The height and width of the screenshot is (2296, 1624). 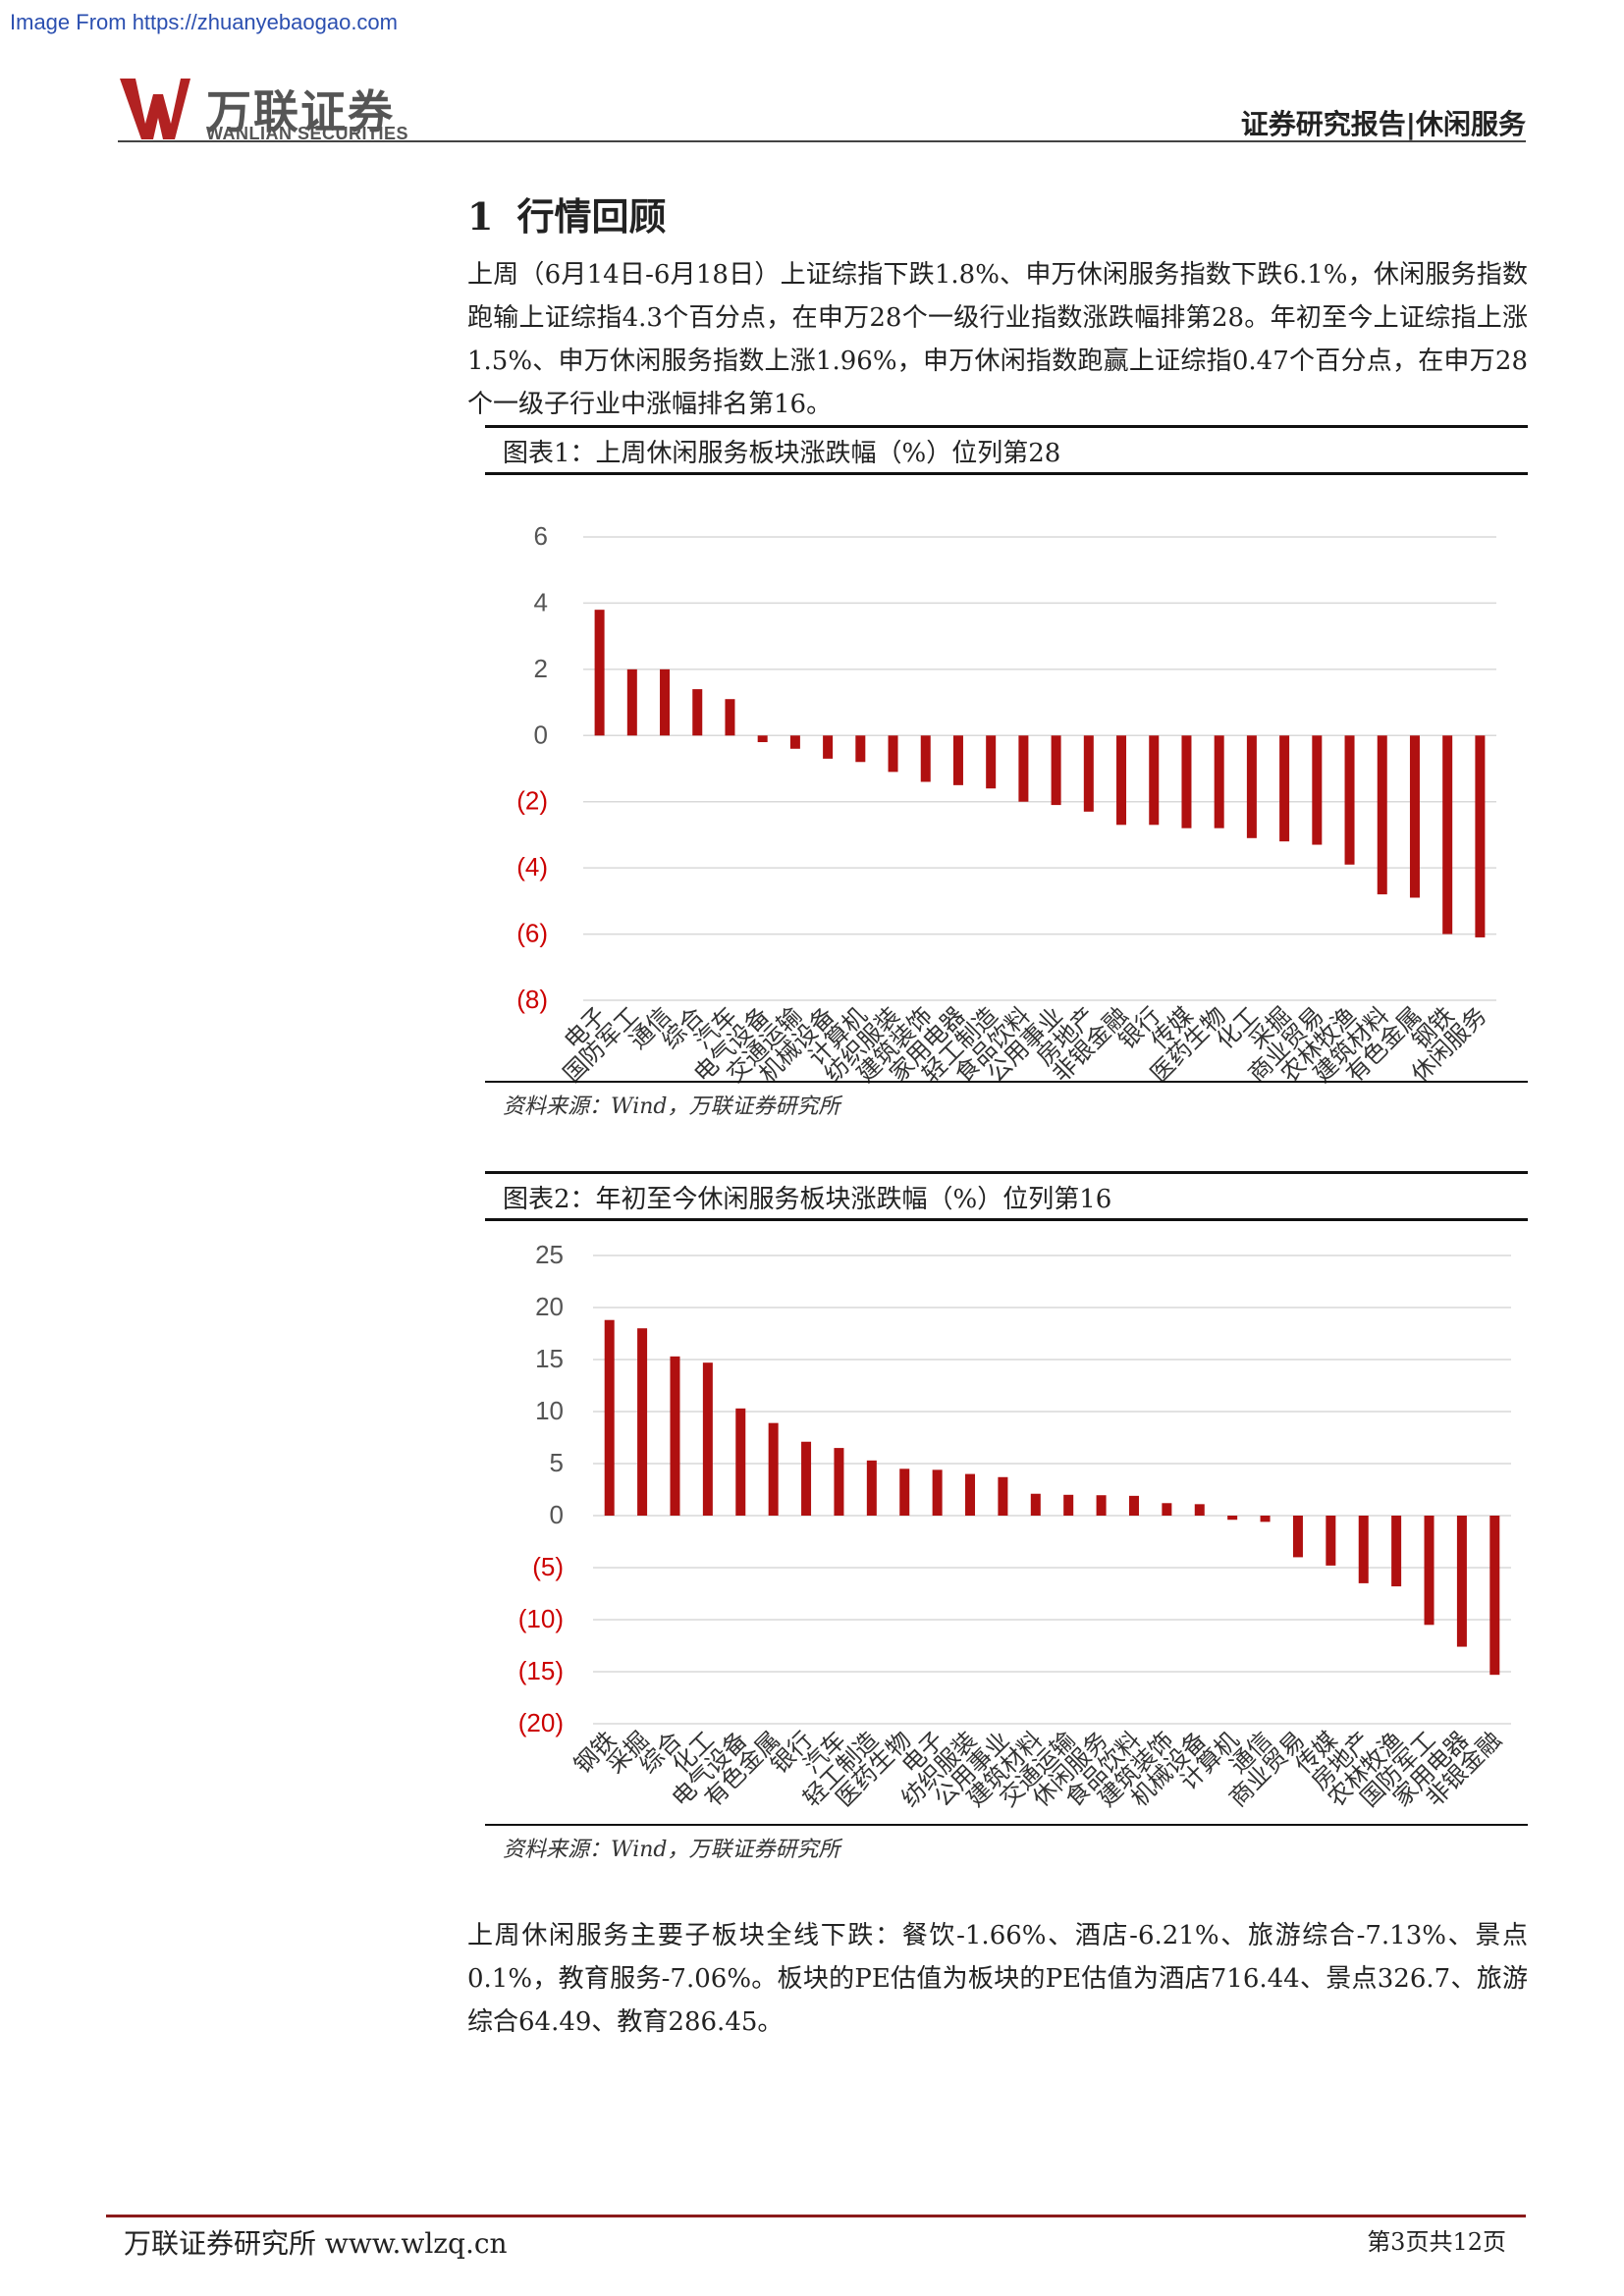 What do you see at coordinates (532, 801) in the screenshot?
I see `y-tick-label: (2)` at bounding box center [532, 801].